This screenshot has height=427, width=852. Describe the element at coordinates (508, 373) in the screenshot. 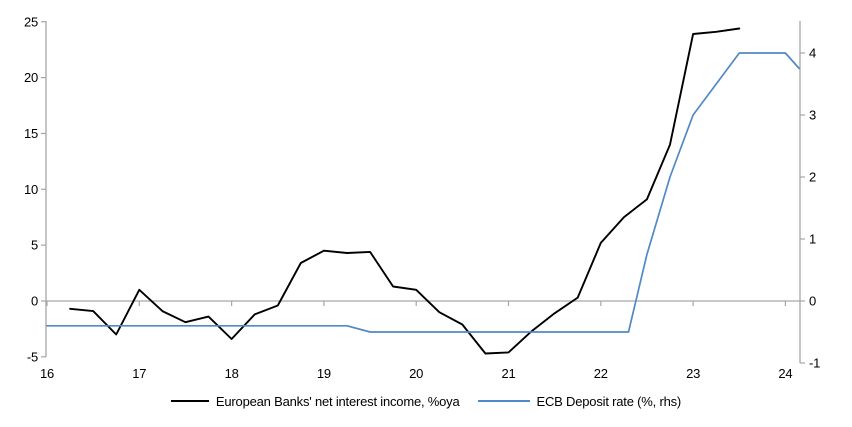

I see `x-tick-label: 21` at that location.